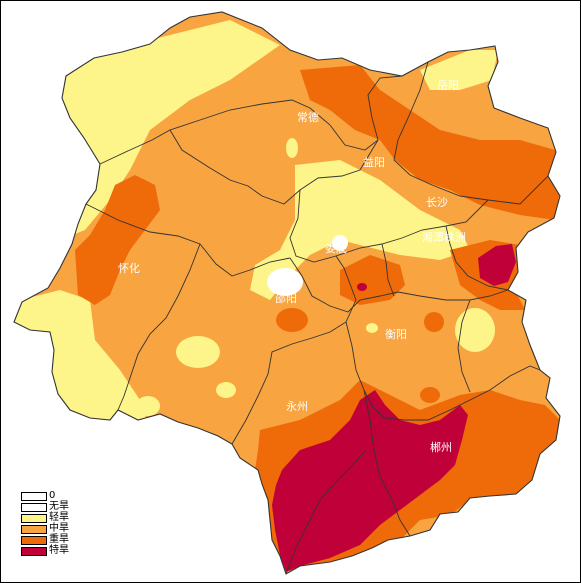 This screenshot has width=581, height=583. I want to click on city-label-xiangtan: 湘潭株洲, so click(444, 237).